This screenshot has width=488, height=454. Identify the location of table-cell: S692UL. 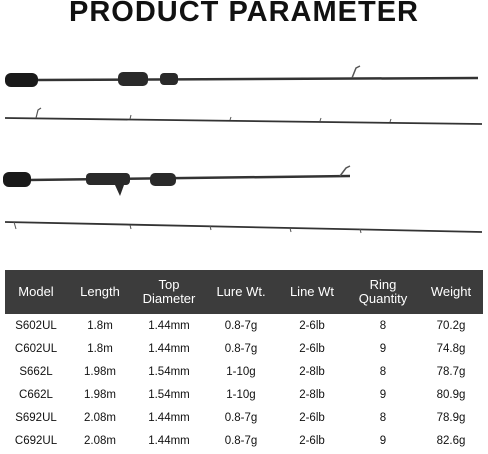
(36, 417).